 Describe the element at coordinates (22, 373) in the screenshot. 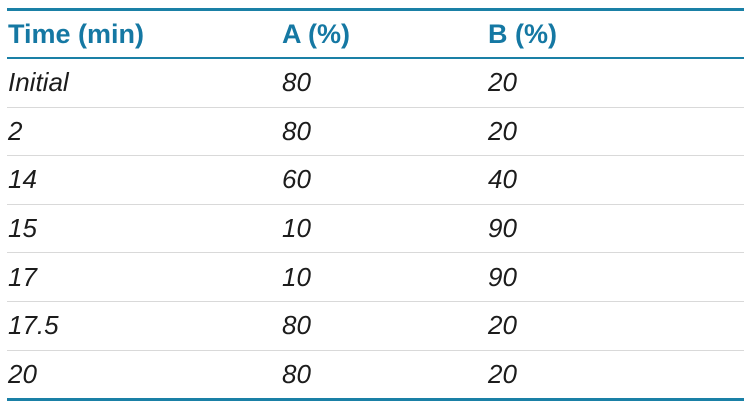

I see `cell-time: 20` at that location.